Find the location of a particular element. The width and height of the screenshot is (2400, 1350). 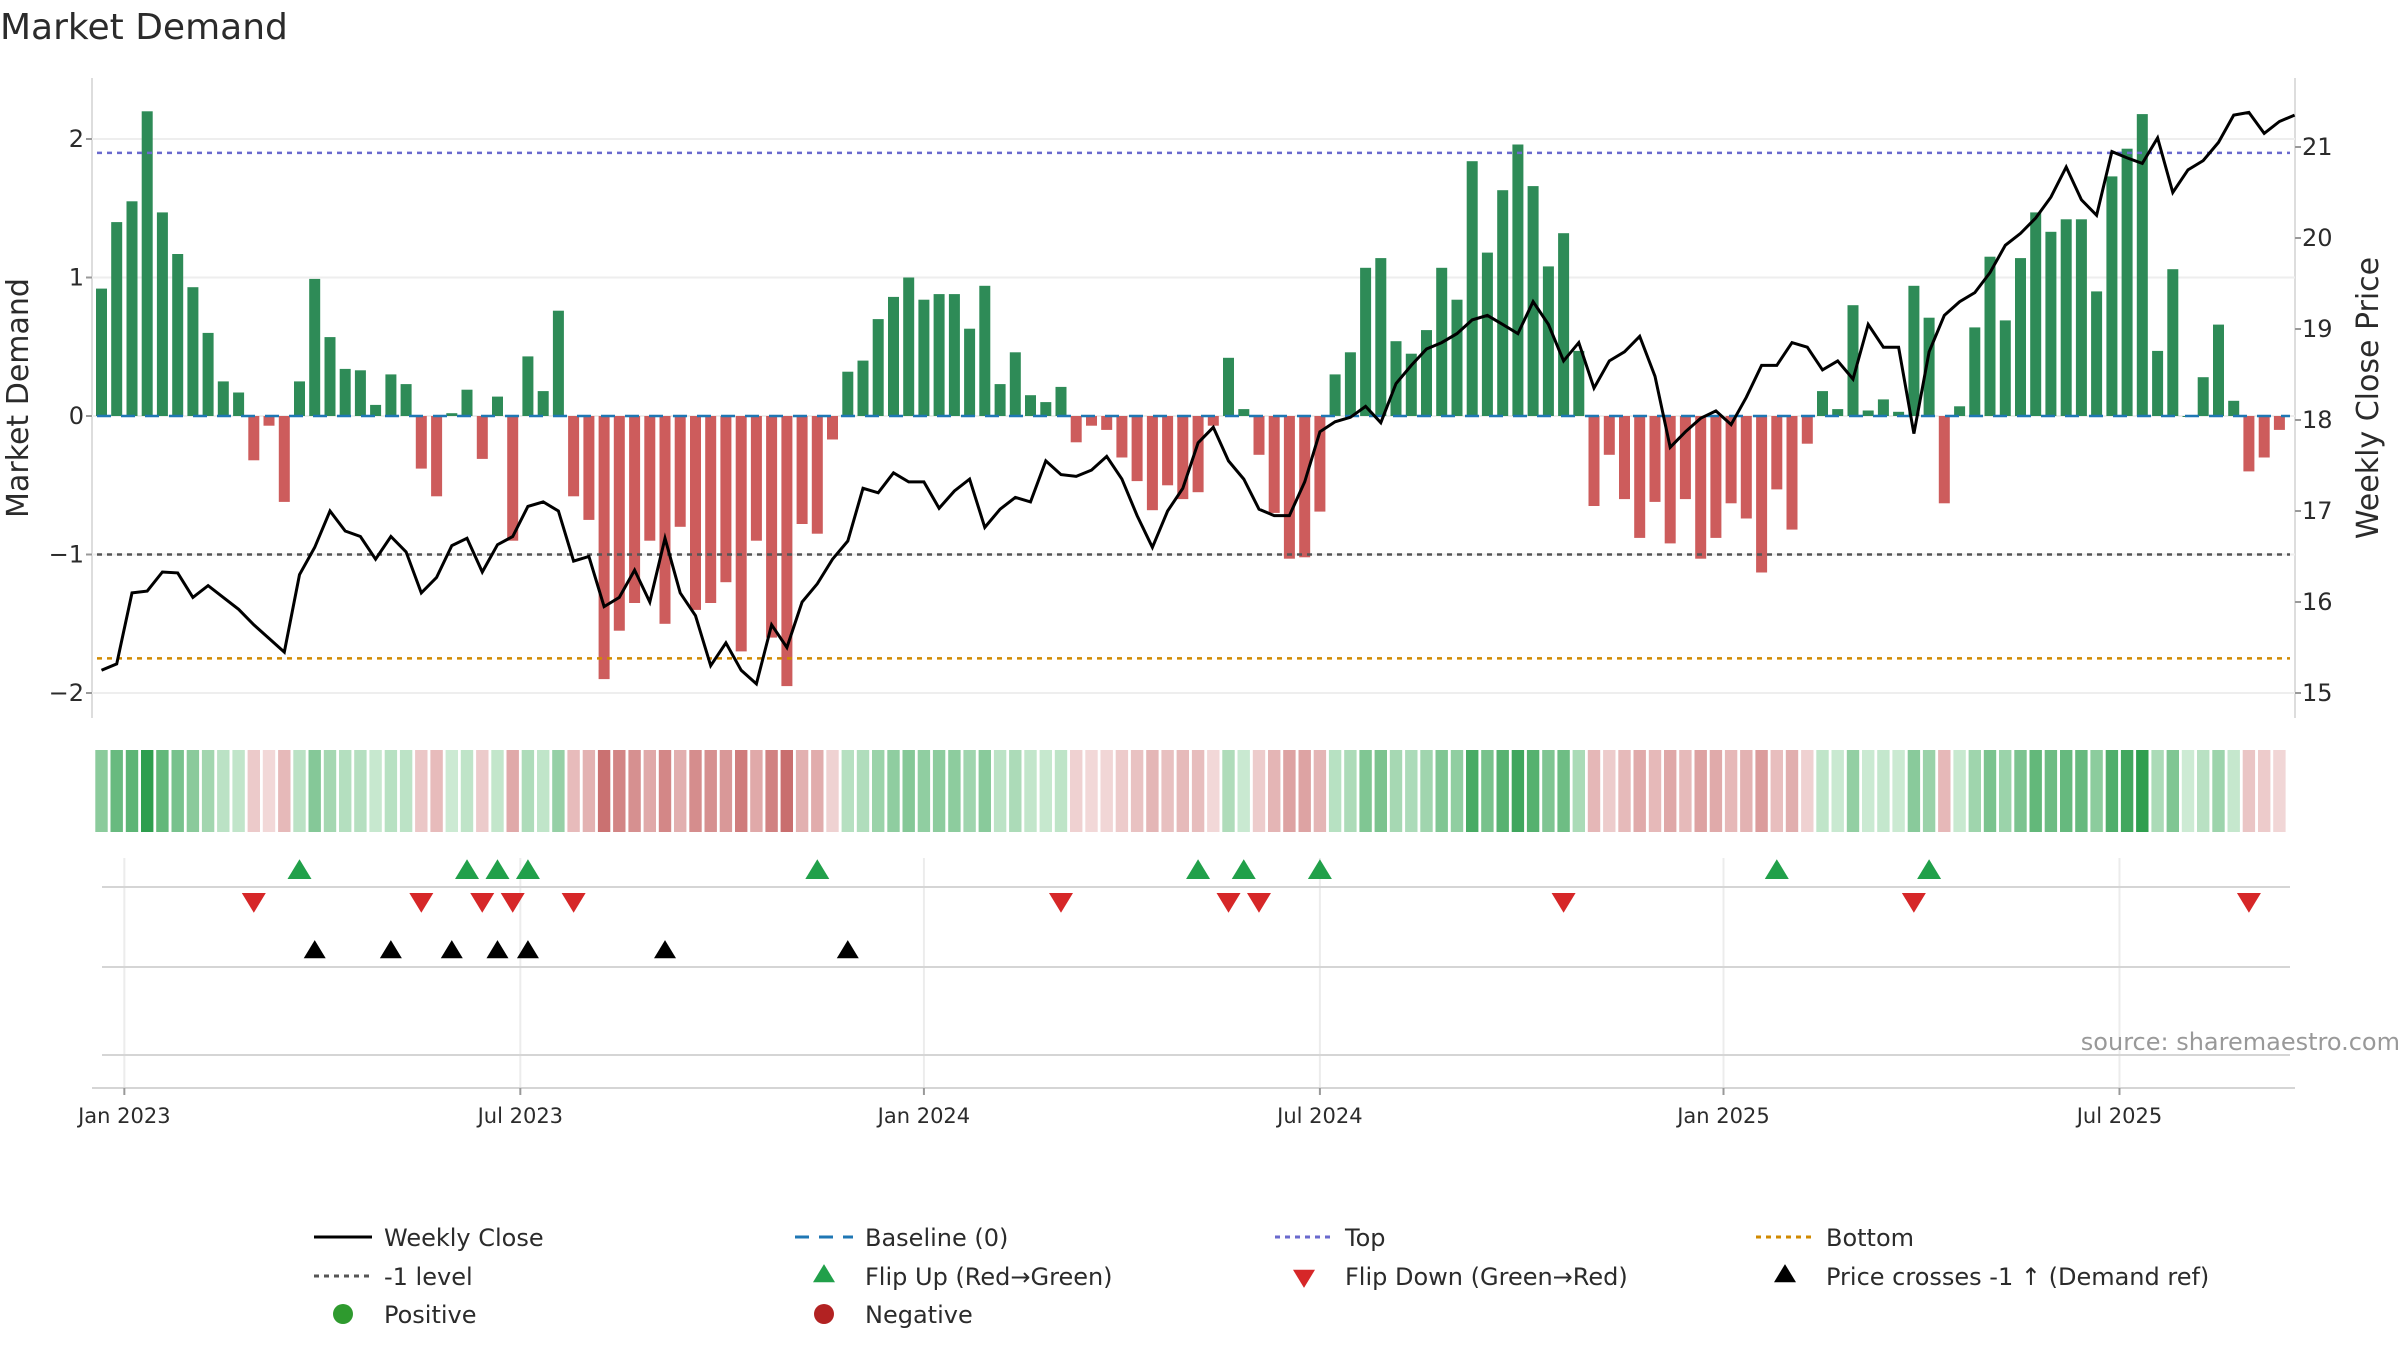

x-tick-label: Jan 2025 is located at coordinates (1722, 1116).